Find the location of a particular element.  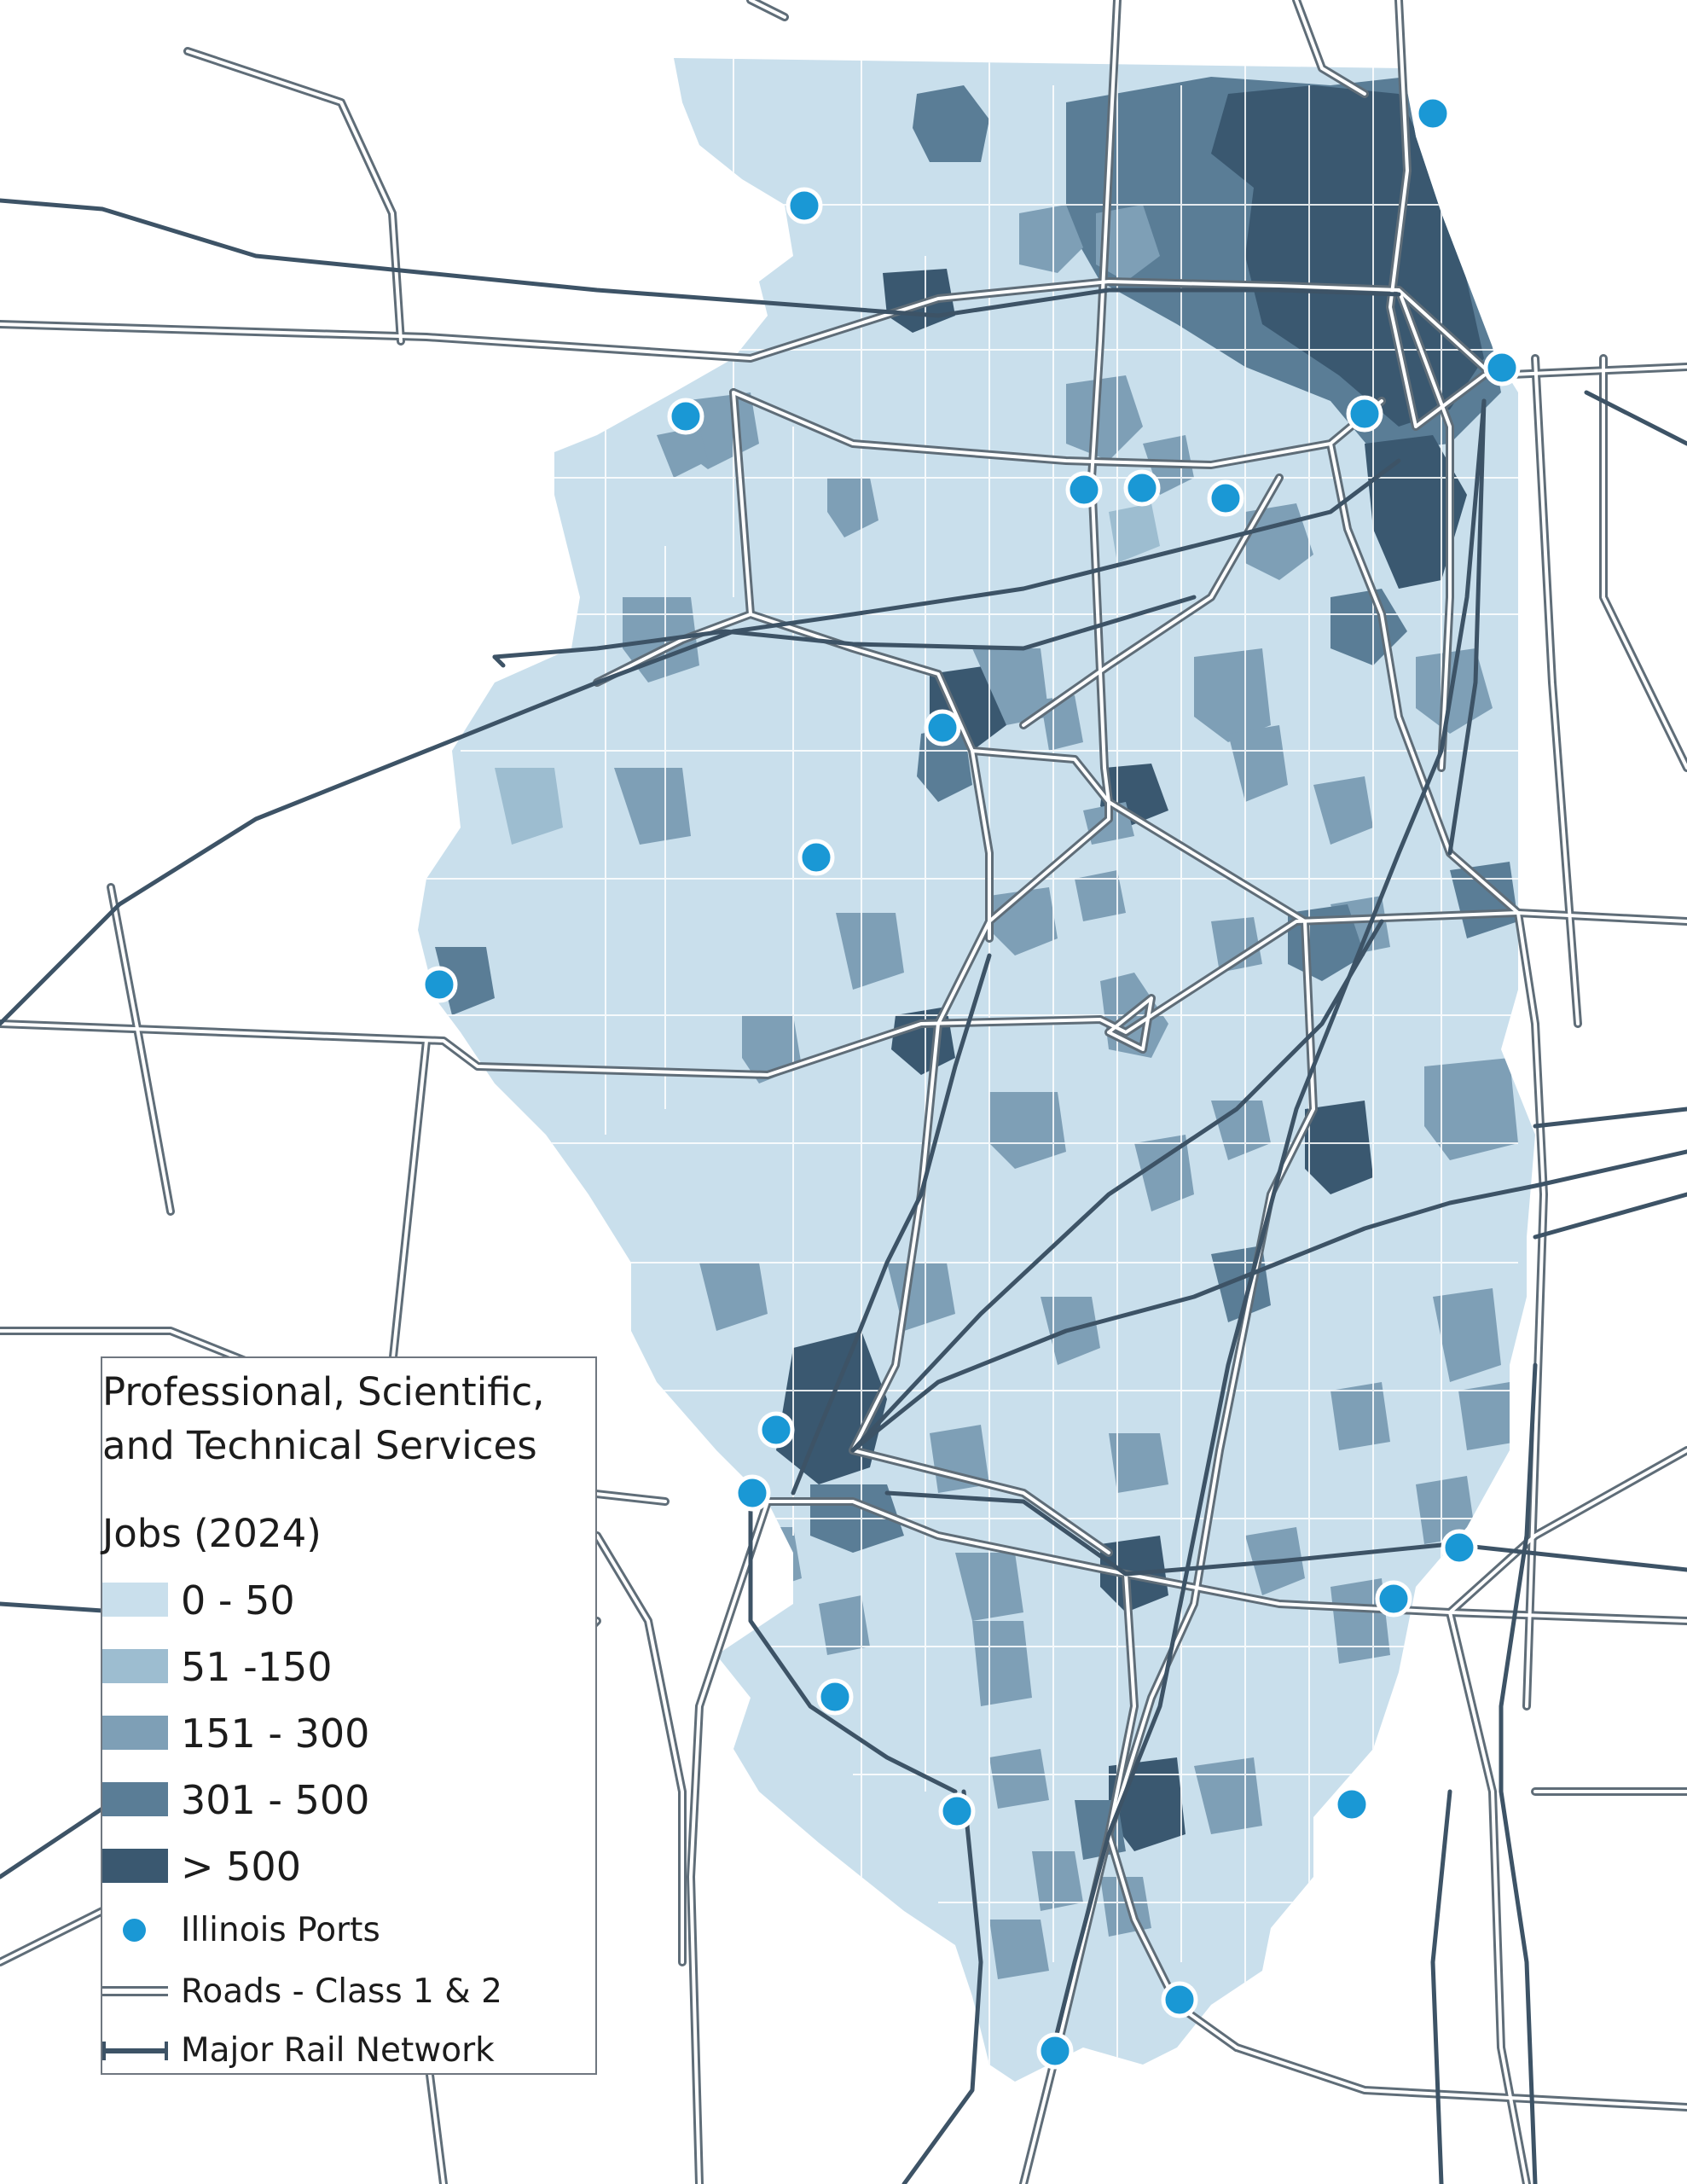

legend-class-row: 0 - 50 is located at coordinates (345, 1600).